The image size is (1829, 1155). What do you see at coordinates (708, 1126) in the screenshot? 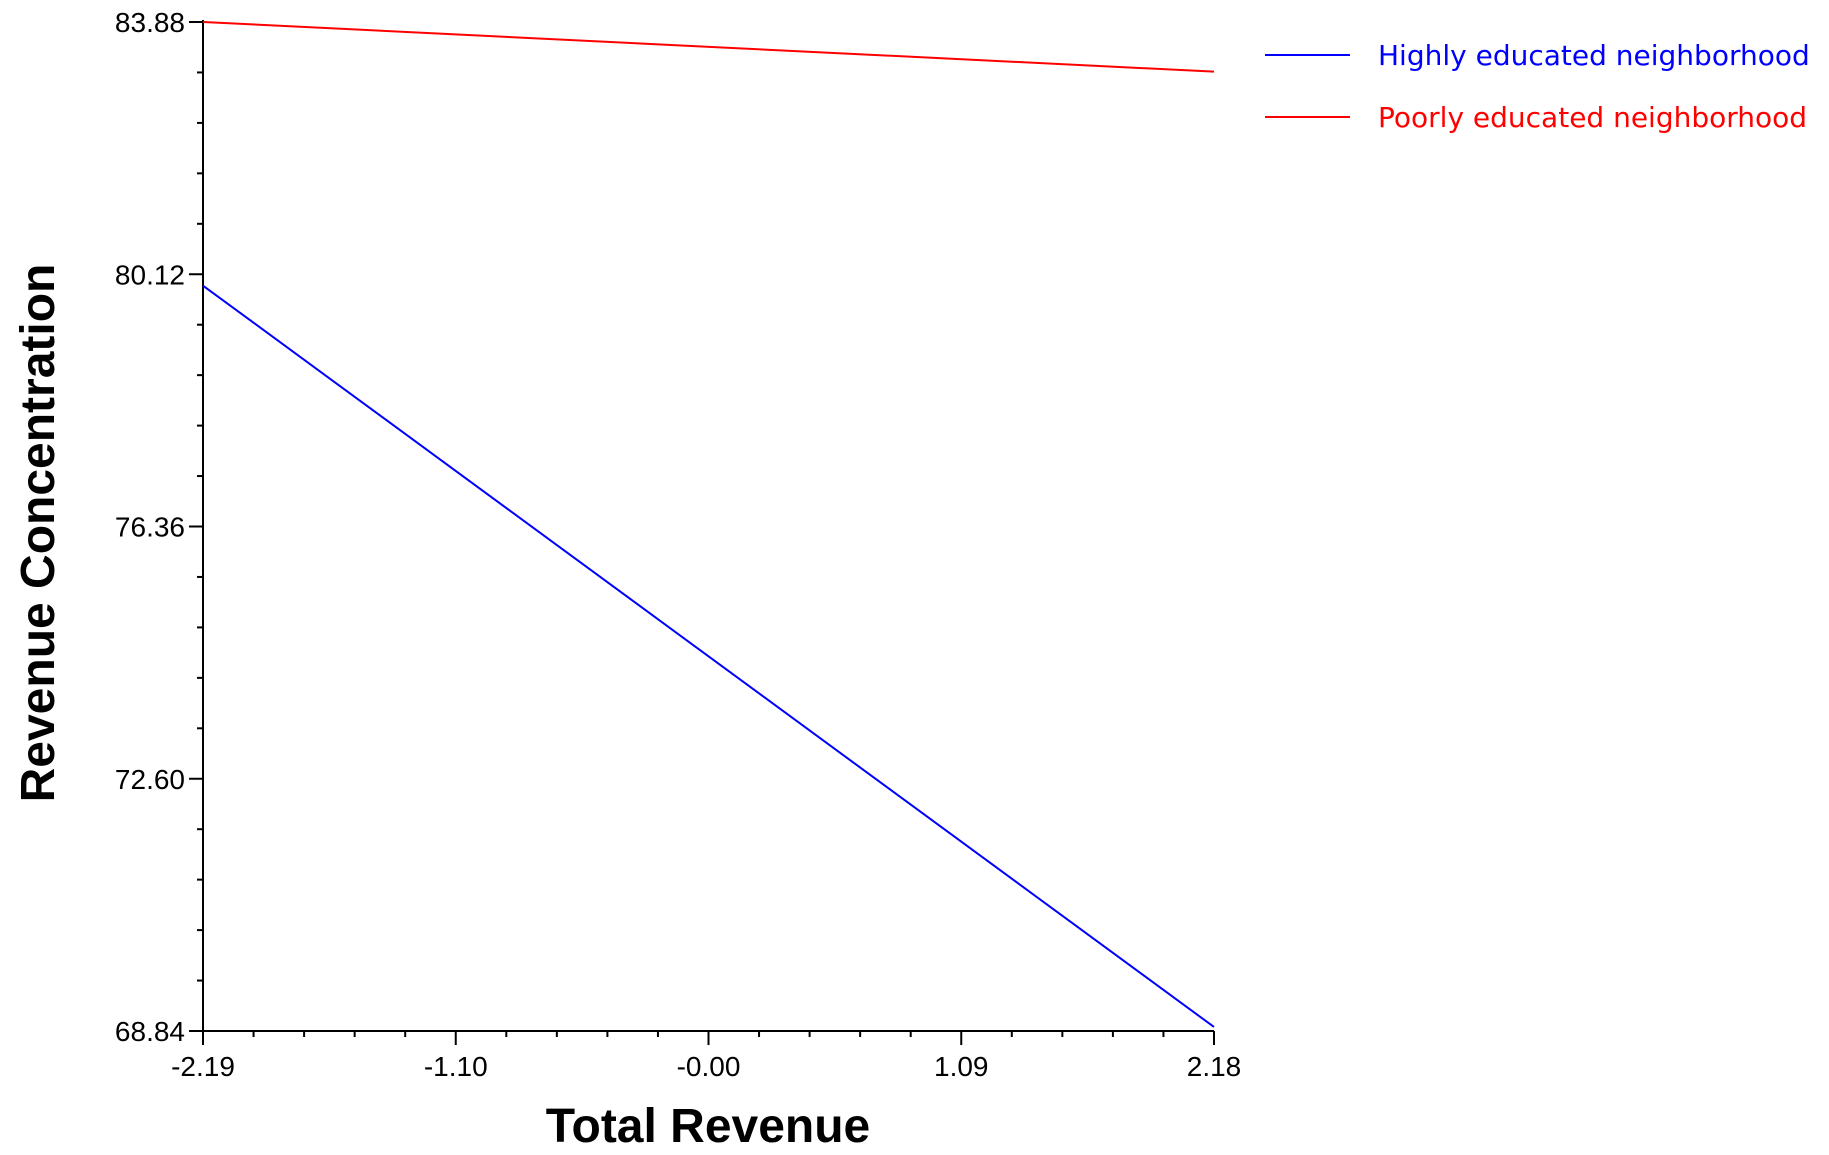
I see `x-axis-title: Total Revenue` at bounding box center [708, 1126].